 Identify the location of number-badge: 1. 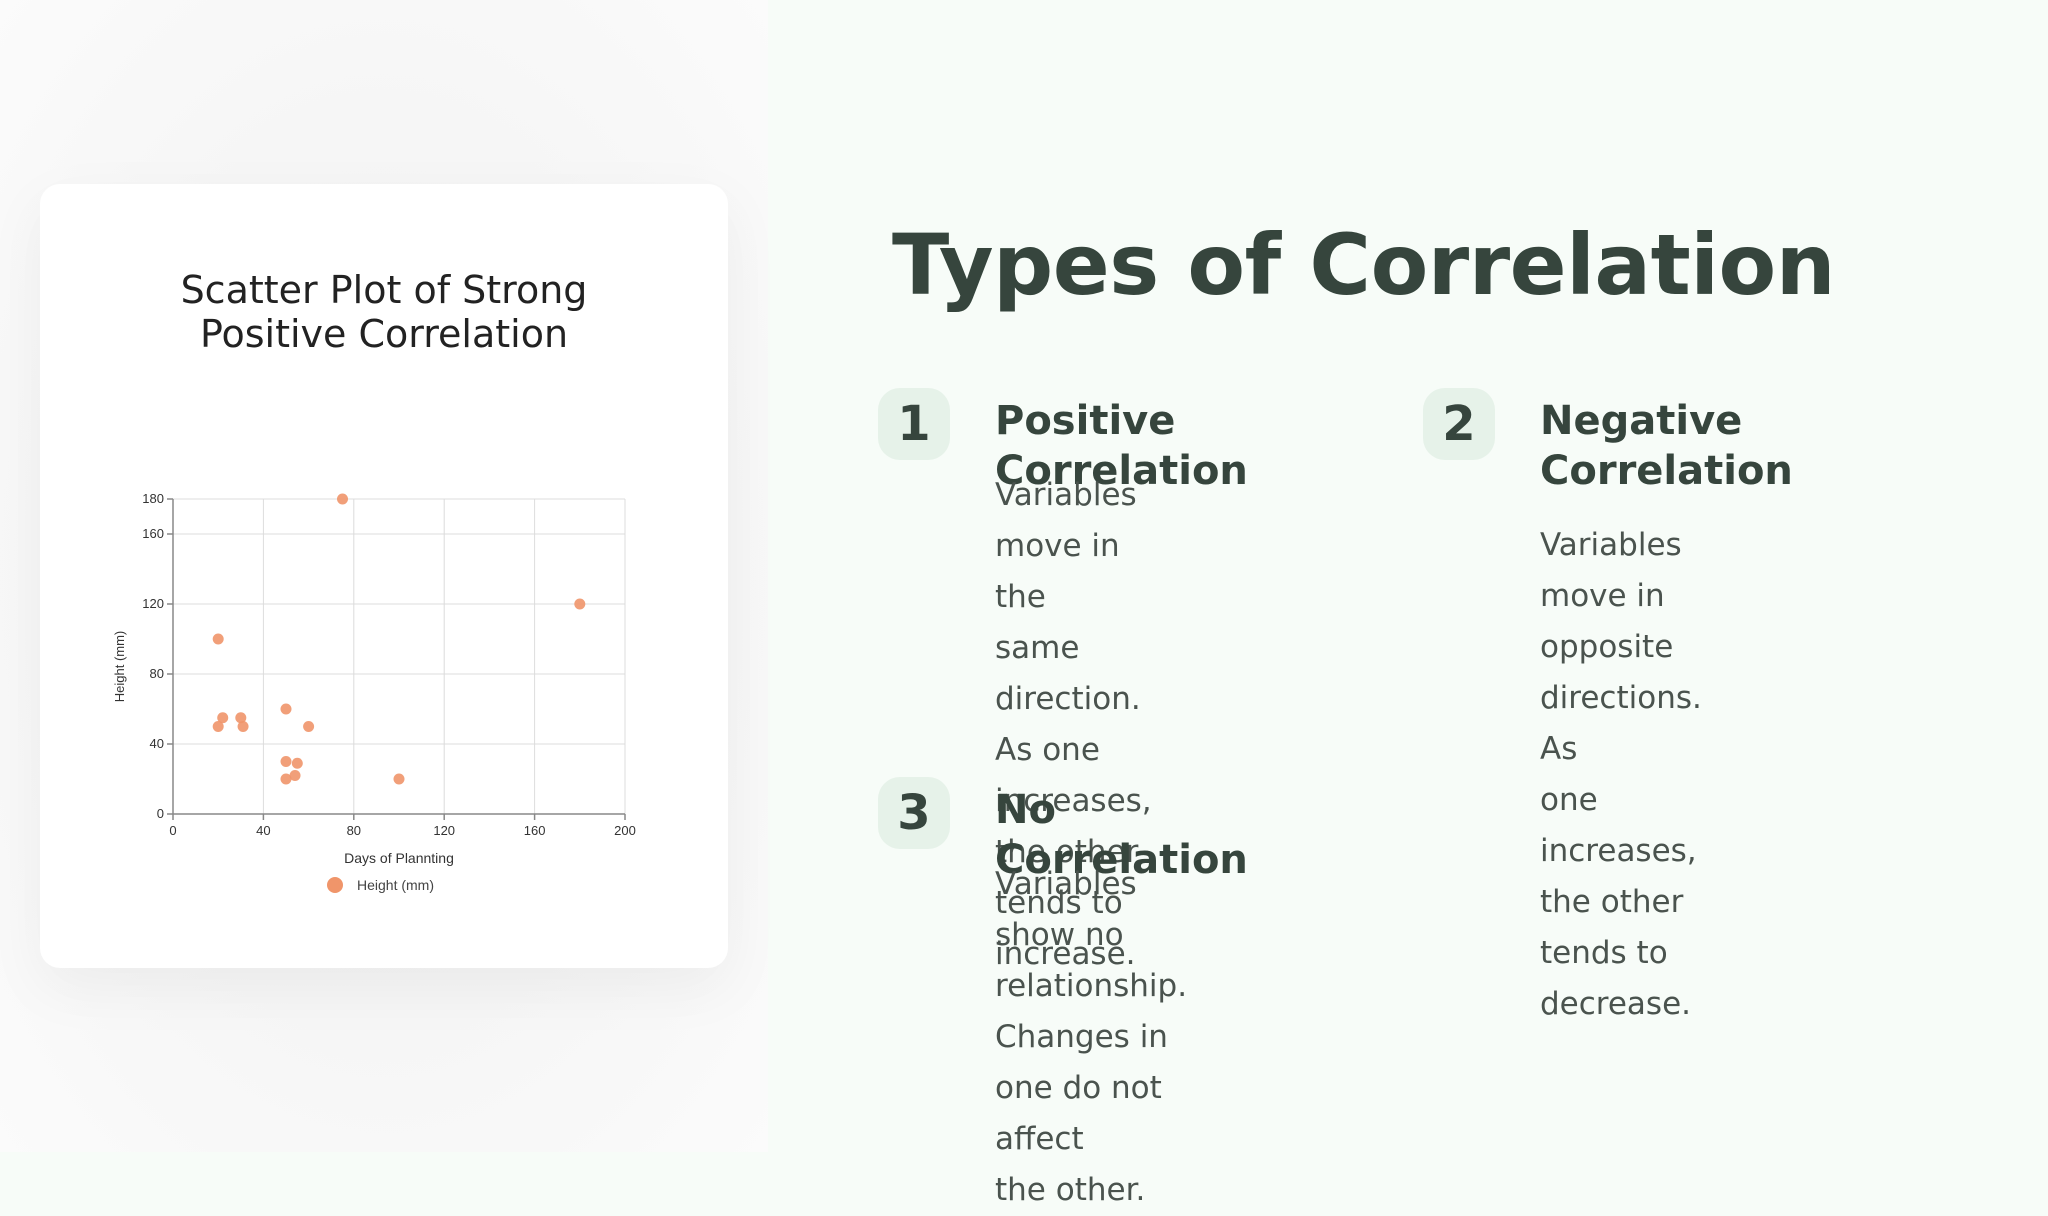
(914, 424).